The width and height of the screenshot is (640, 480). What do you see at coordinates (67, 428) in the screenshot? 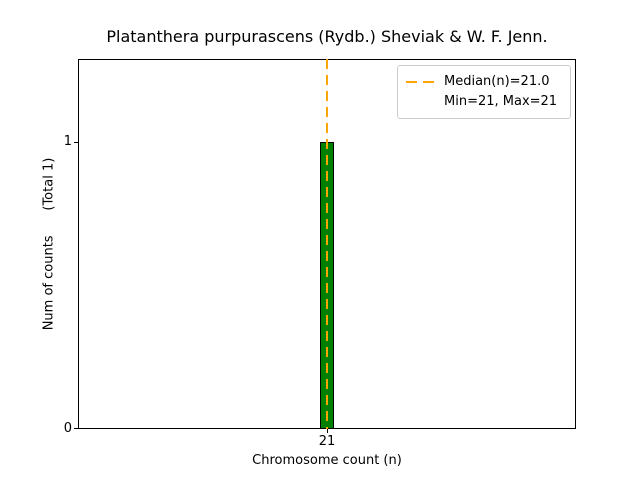
I see `ytick-label-0: 0` at bounding box center [67, 428].